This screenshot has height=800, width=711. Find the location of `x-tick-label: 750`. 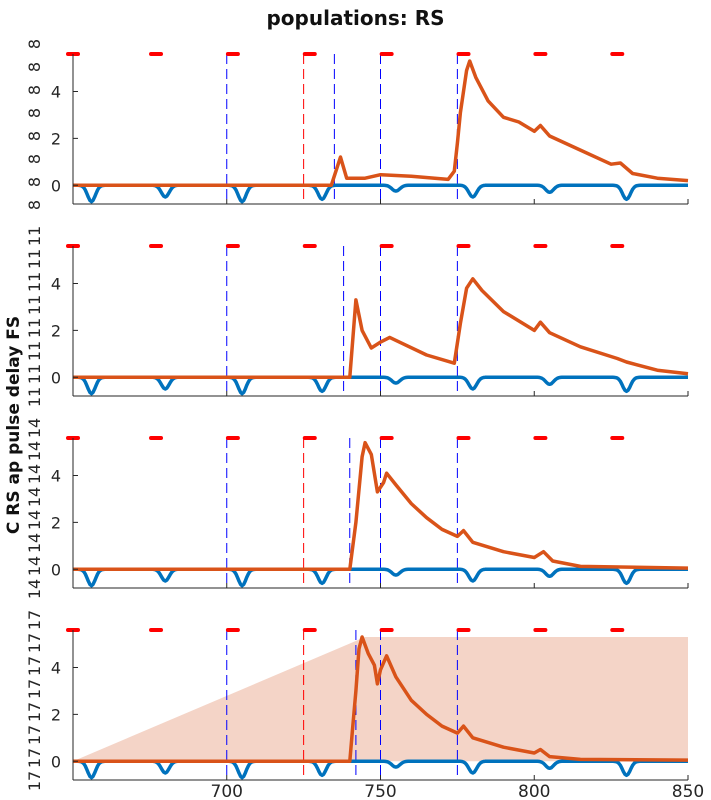

x-tick-label: 750 is located at coordinates (380, 791).